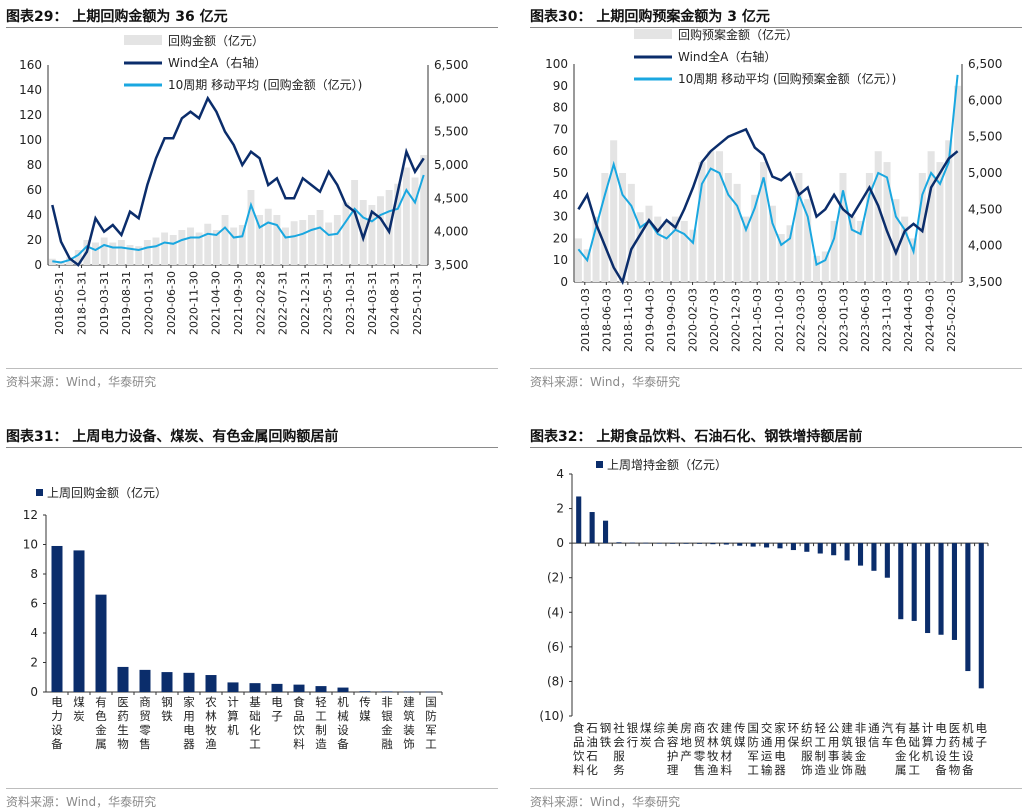 This screenshot has height=812, width=1030. What do you see at coordinates (143, 40) in the screenshot?
I see `legend-swatch-amount` at bounding box center [143, 40].